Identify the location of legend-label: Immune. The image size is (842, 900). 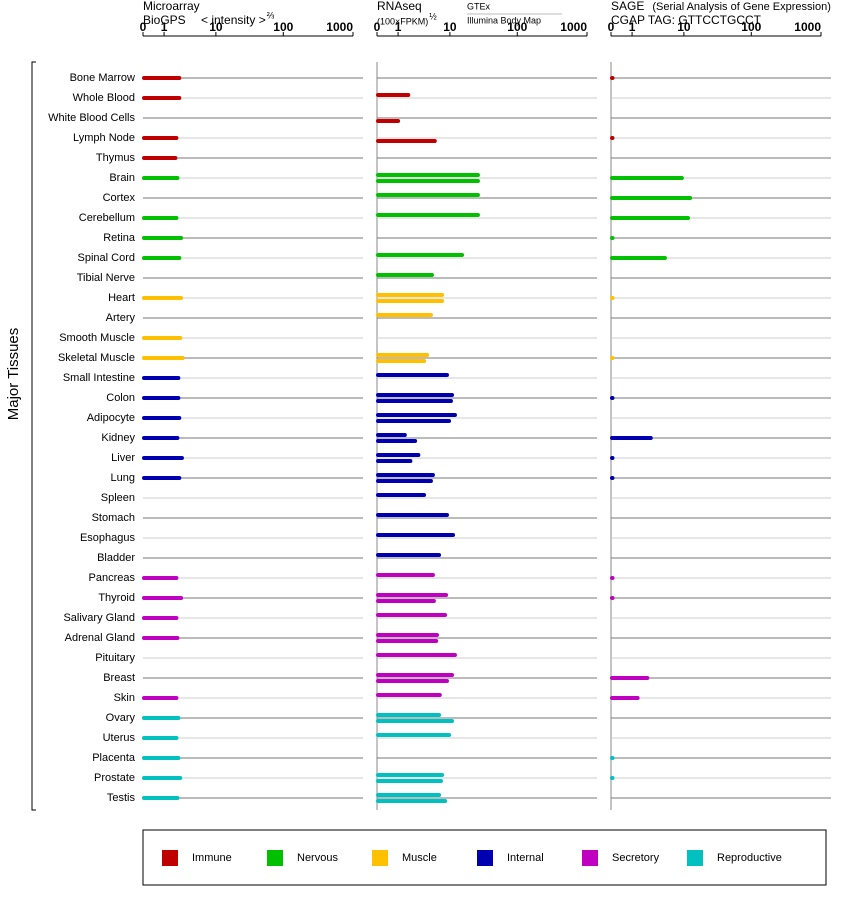
(212, 858).